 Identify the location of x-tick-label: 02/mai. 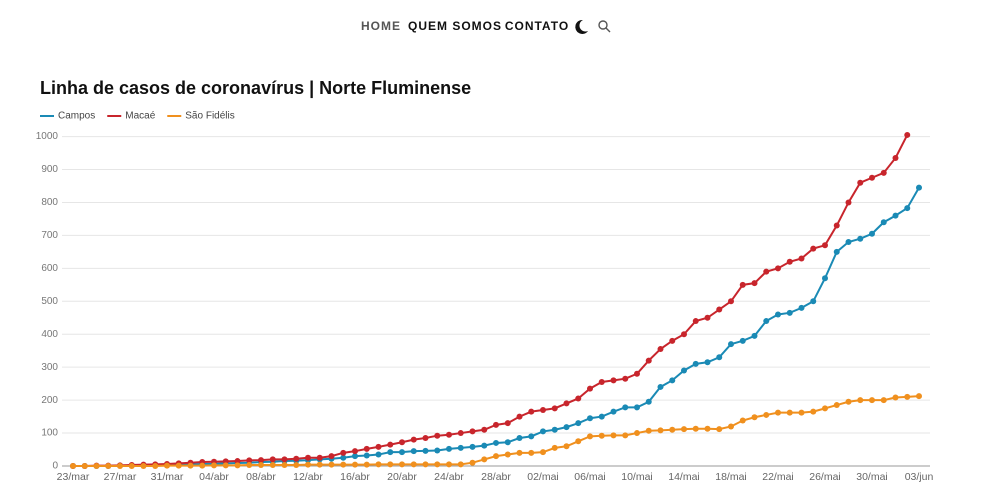
(543, 477).